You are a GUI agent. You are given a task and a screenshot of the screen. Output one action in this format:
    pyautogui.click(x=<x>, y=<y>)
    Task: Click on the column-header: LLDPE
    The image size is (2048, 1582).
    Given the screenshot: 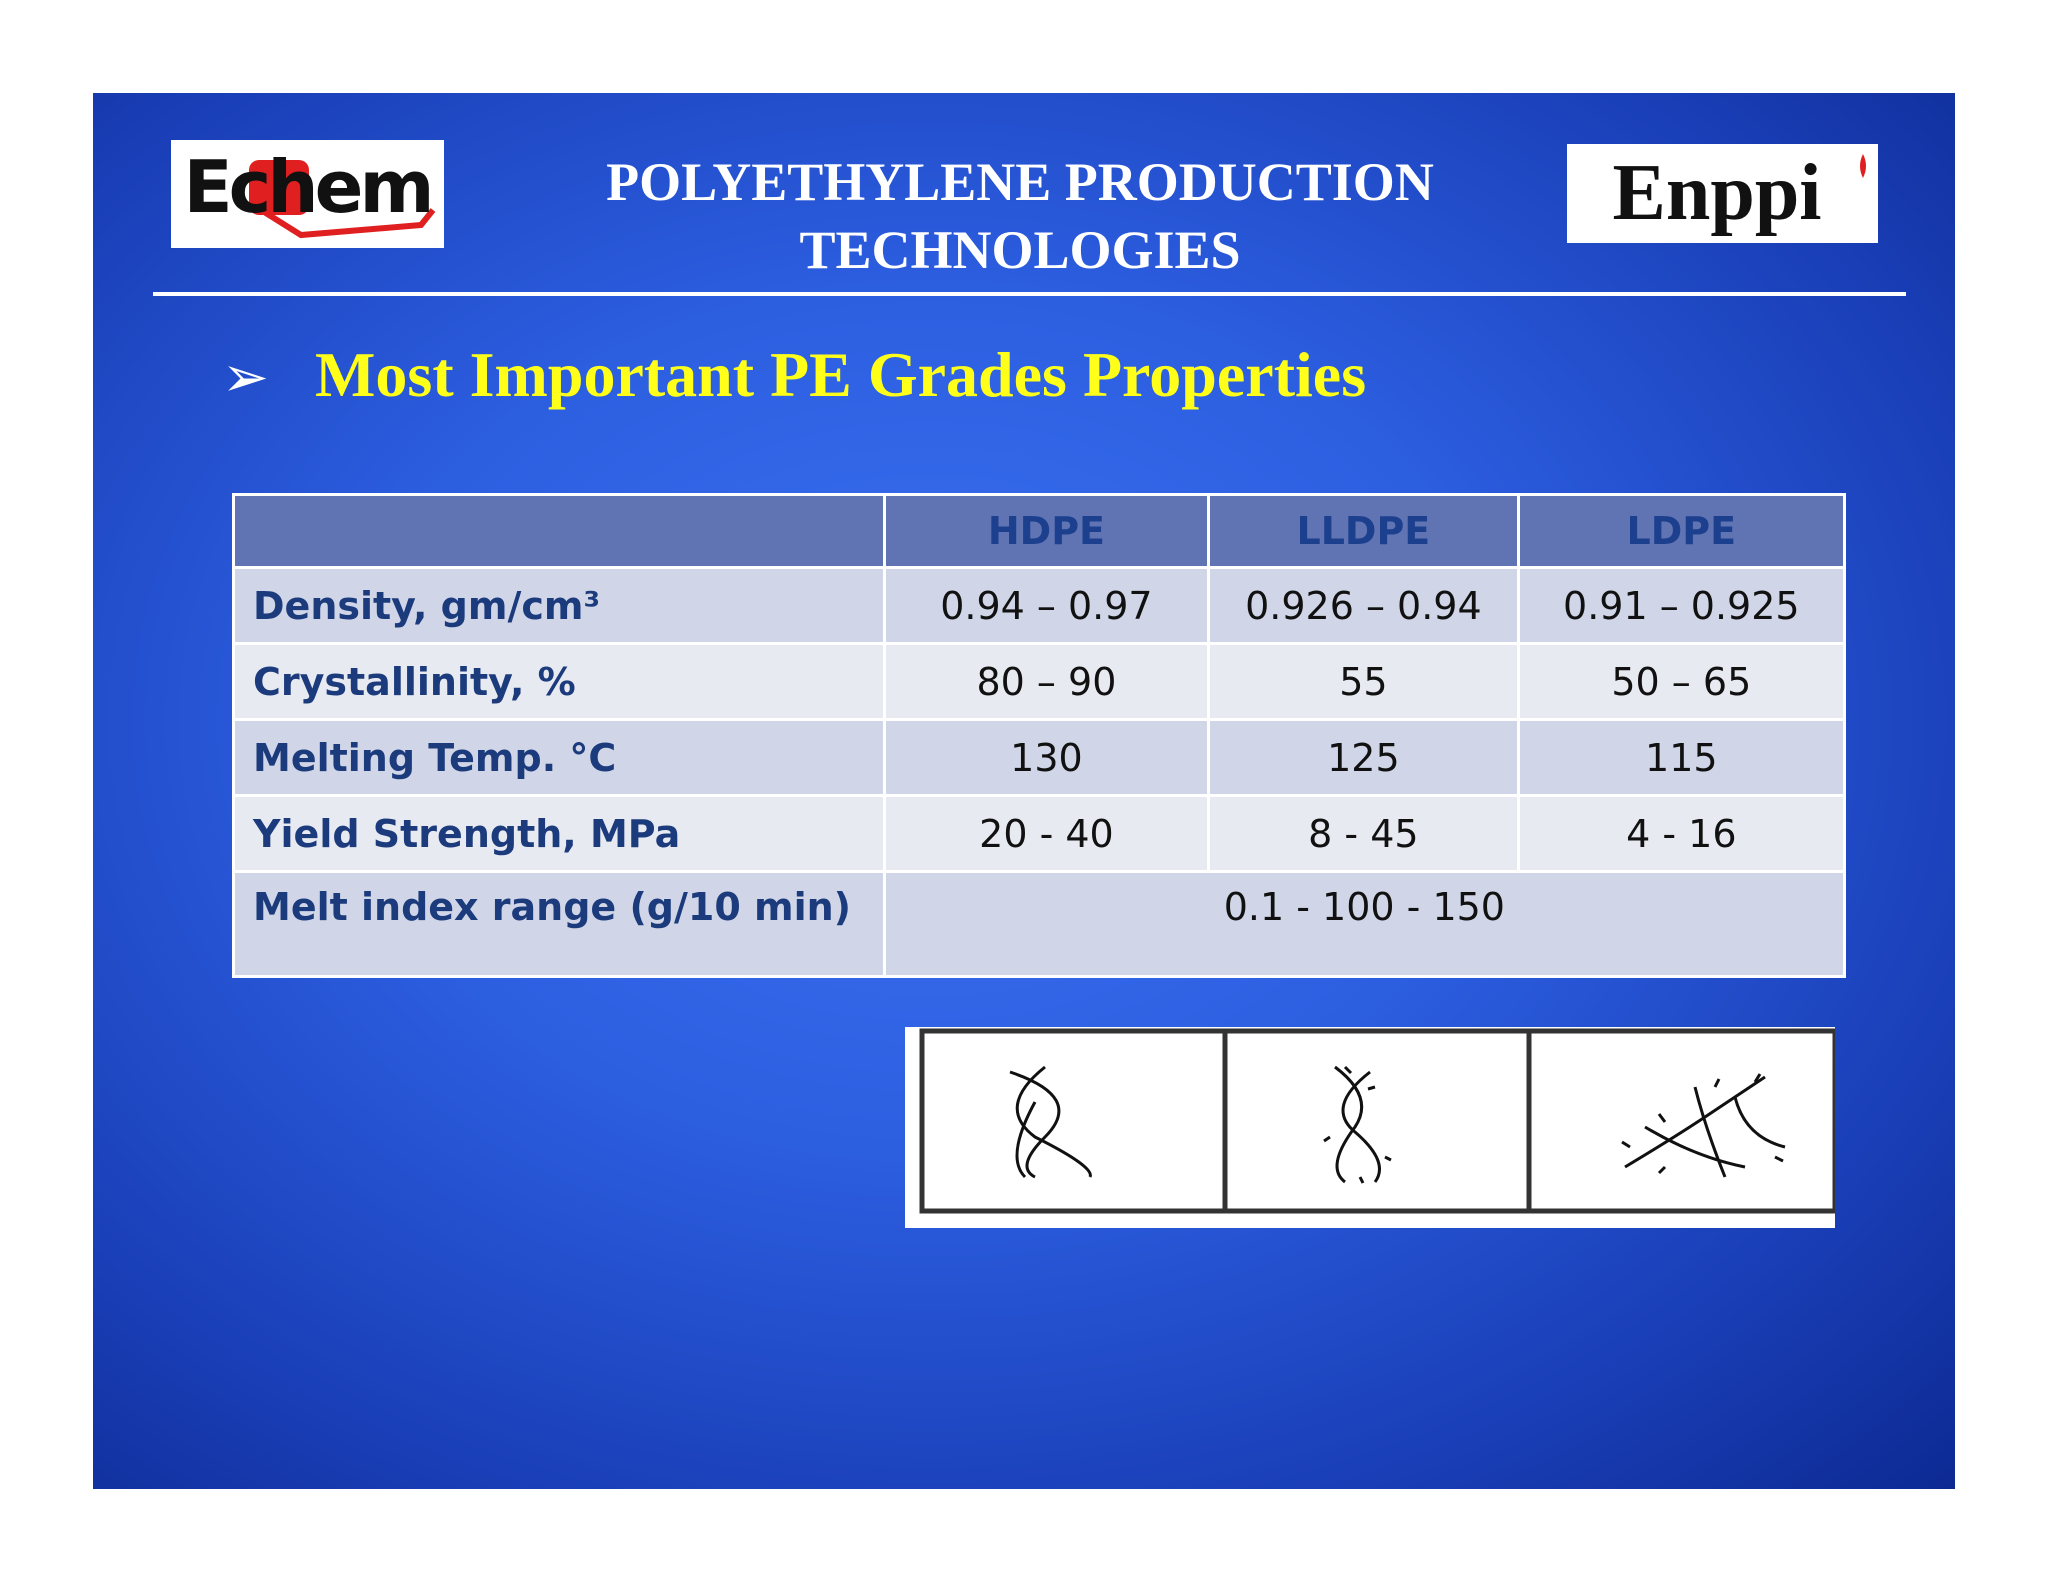 What is the action you would take?
    pyautogui.click(x=1363, y=531)
    